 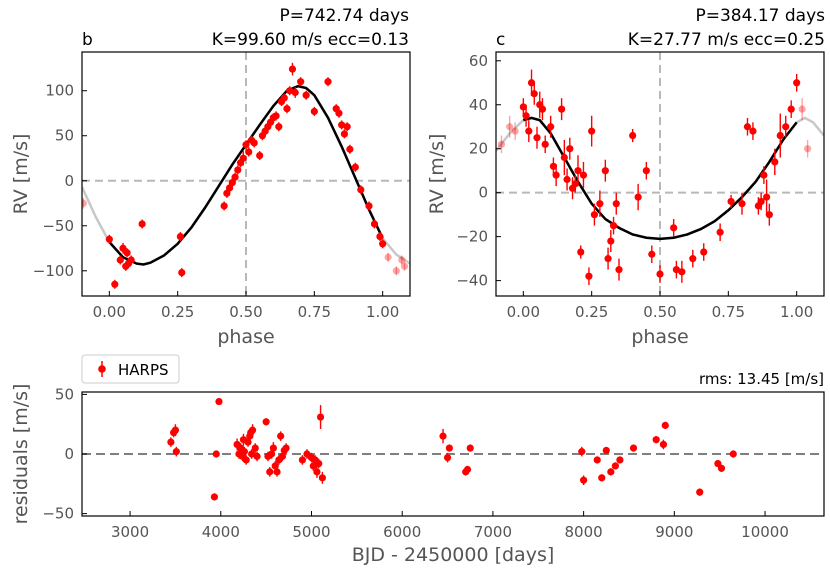 I want to click on panel-b-label: b, so click(x=87, y=40).